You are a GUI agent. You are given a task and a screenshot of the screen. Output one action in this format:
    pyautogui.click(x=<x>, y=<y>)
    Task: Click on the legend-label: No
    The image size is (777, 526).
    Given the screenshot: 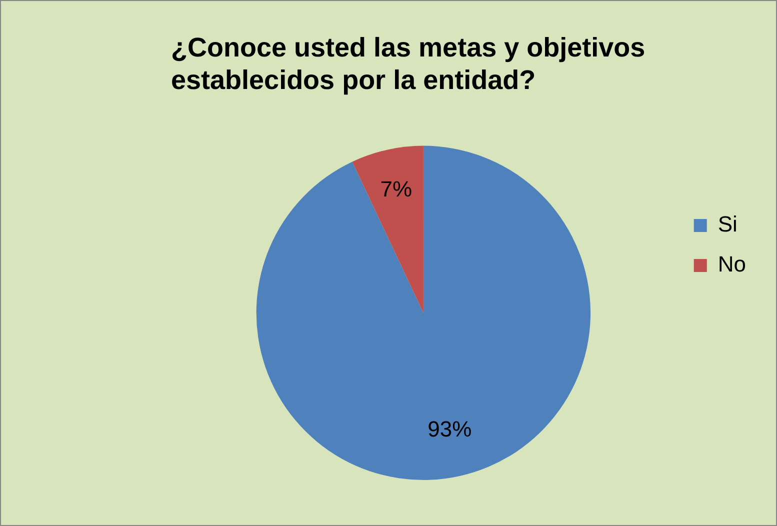 What is the action you would take?
    pyautogui.click(x=732, y=264)
    